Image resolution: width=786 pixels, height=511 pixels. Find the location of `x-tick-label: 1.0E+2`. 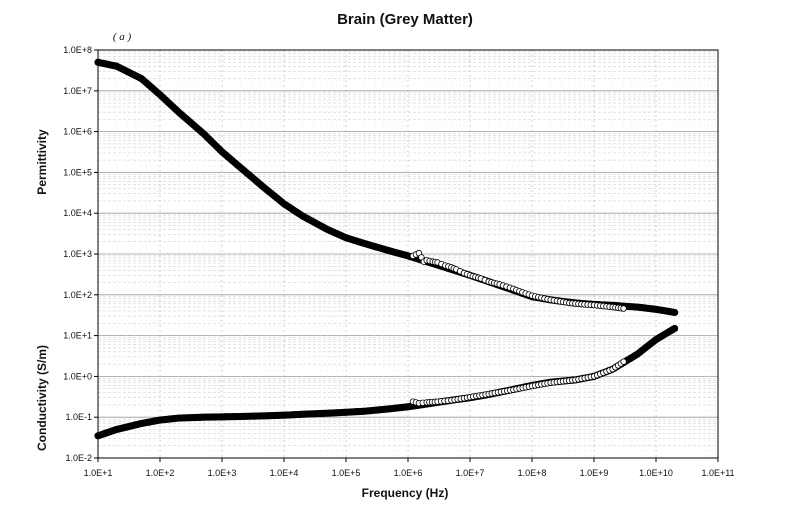

x-tick-label: 1.0E+2 is located at coordinates (160, 473).